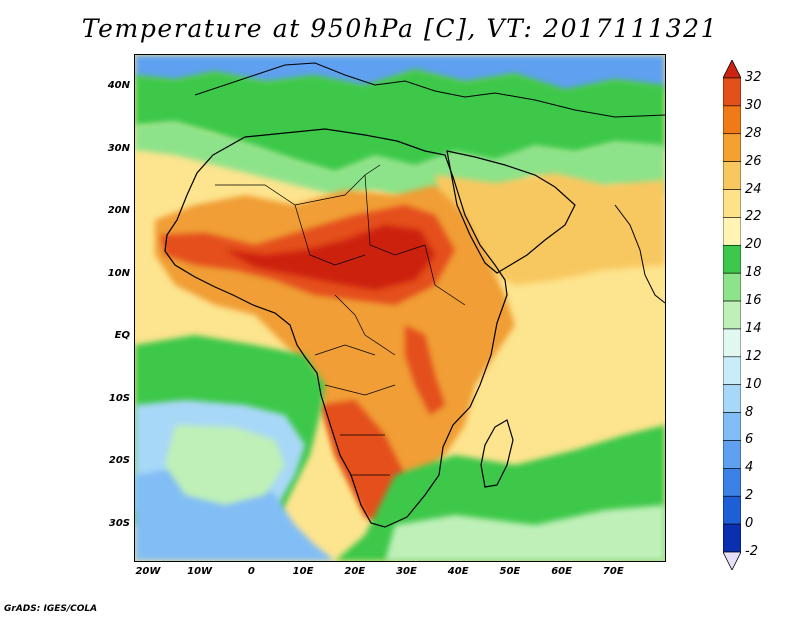  Describe the element at coordinates (510, 571) in the screenshot. I see `lon-label: 50E` at that location.